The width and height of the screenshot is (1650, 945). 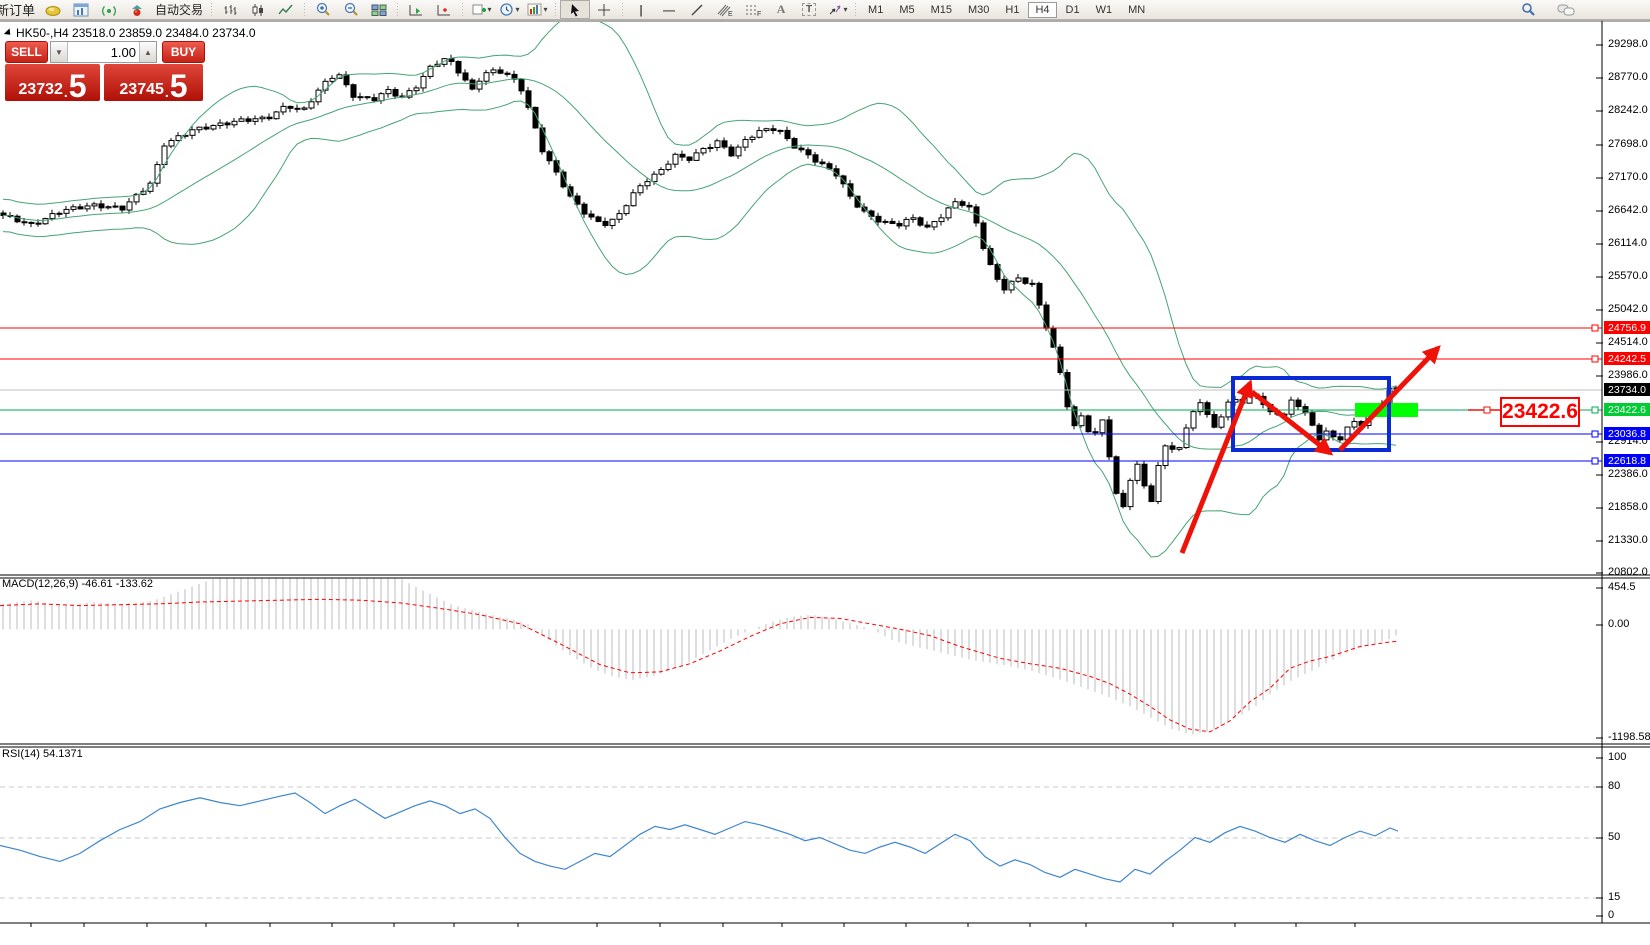 I want to click on timeframe-group: M1 M5 M15 M30 H1 H4 D1 W1 MN, so click(x=1006, y=9).